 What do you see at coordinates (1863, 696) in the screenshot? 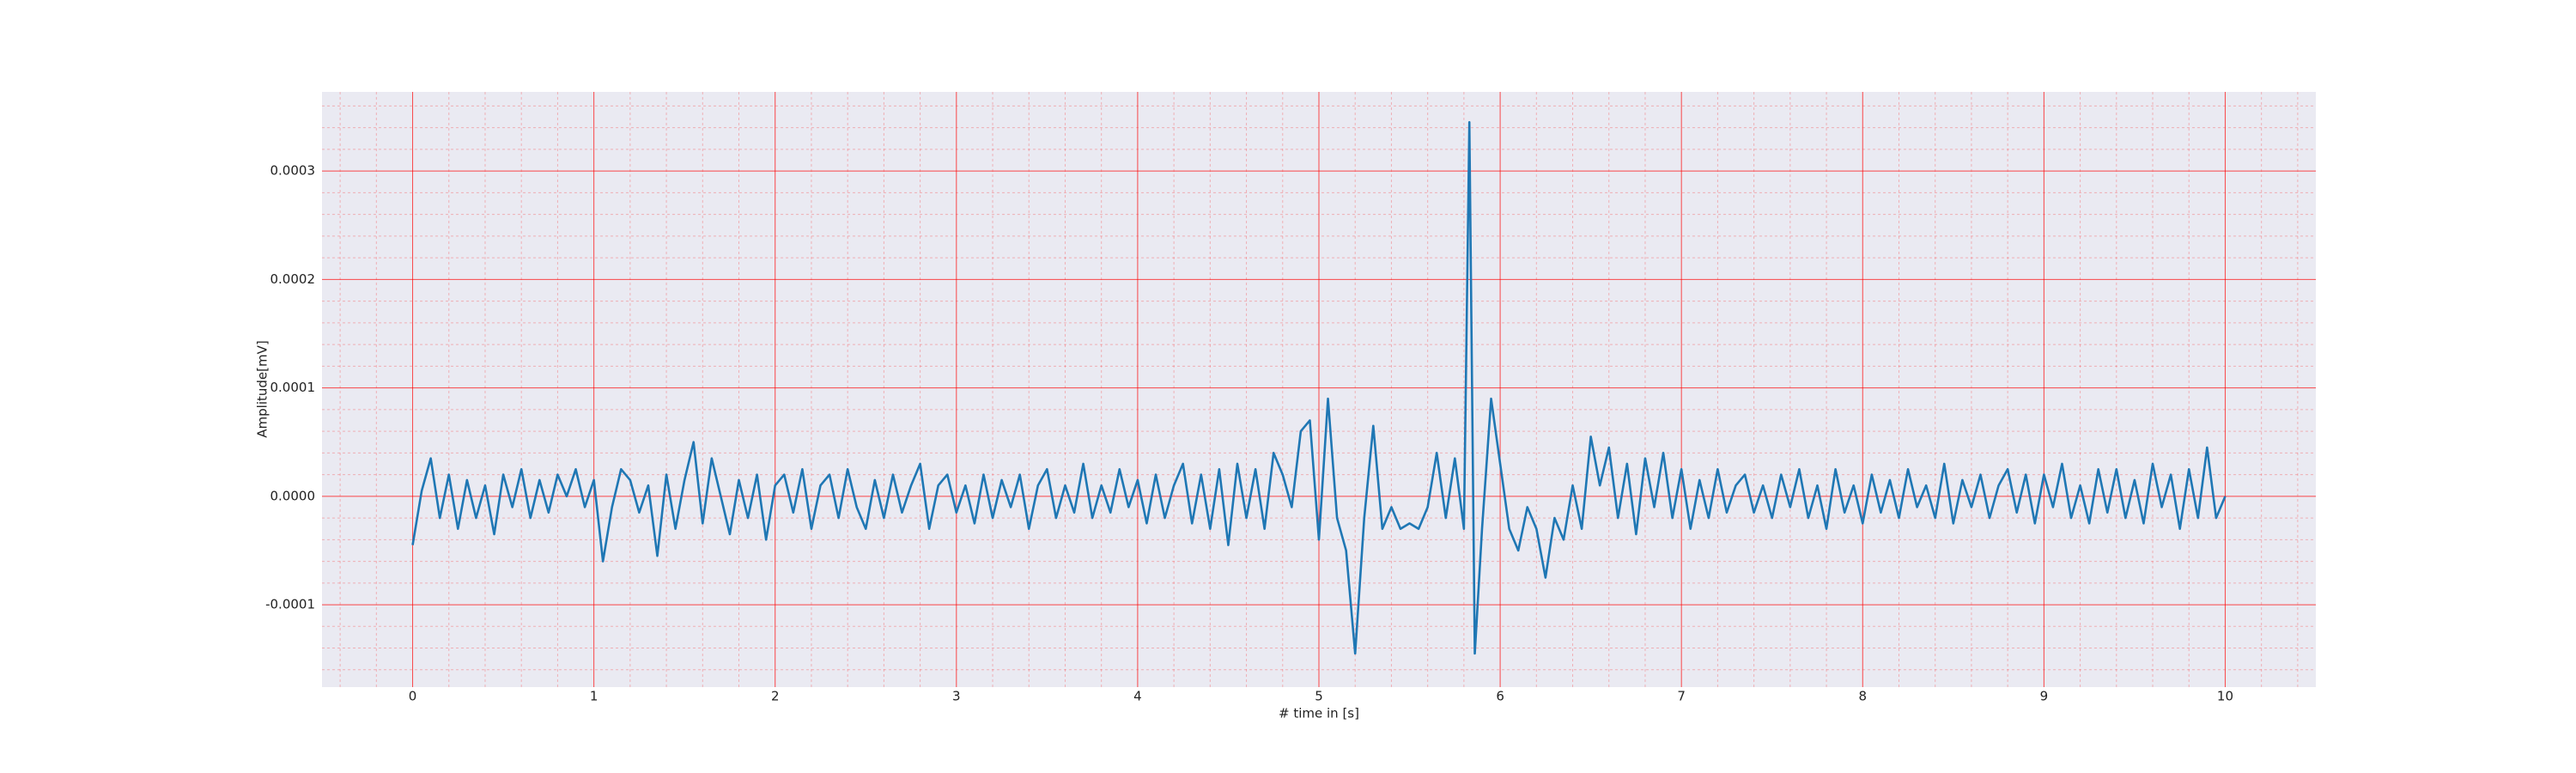
I see `x-tick-label: 8` at bounding box center [1863, 696].